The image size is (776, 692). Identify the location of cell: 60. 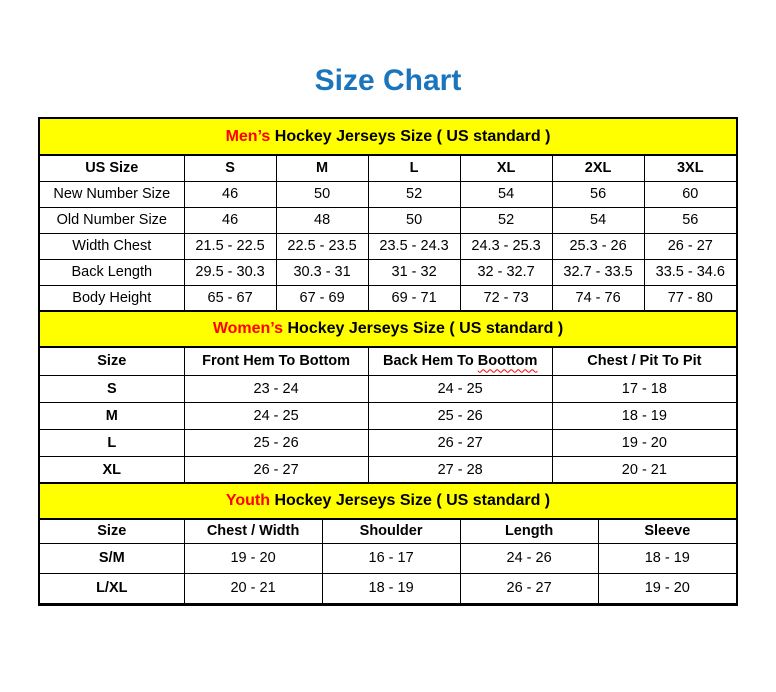
(689, 194).